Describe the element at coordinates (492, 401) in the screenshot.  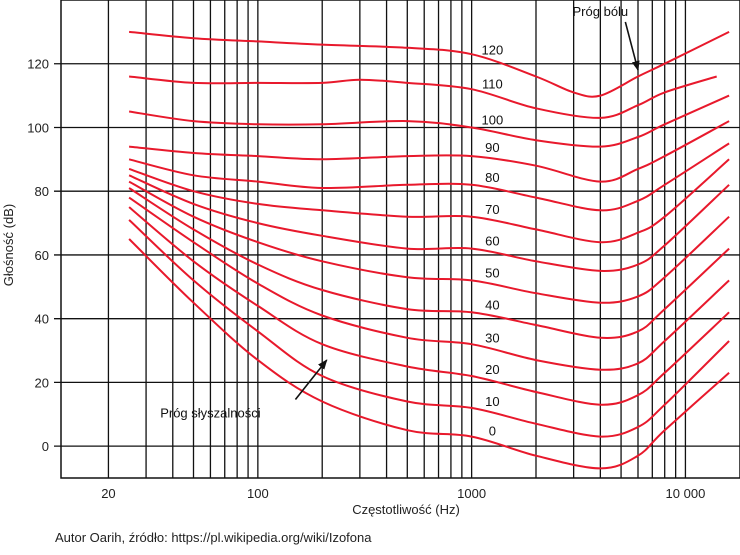
I see `curve-label-10: 10` at that location.